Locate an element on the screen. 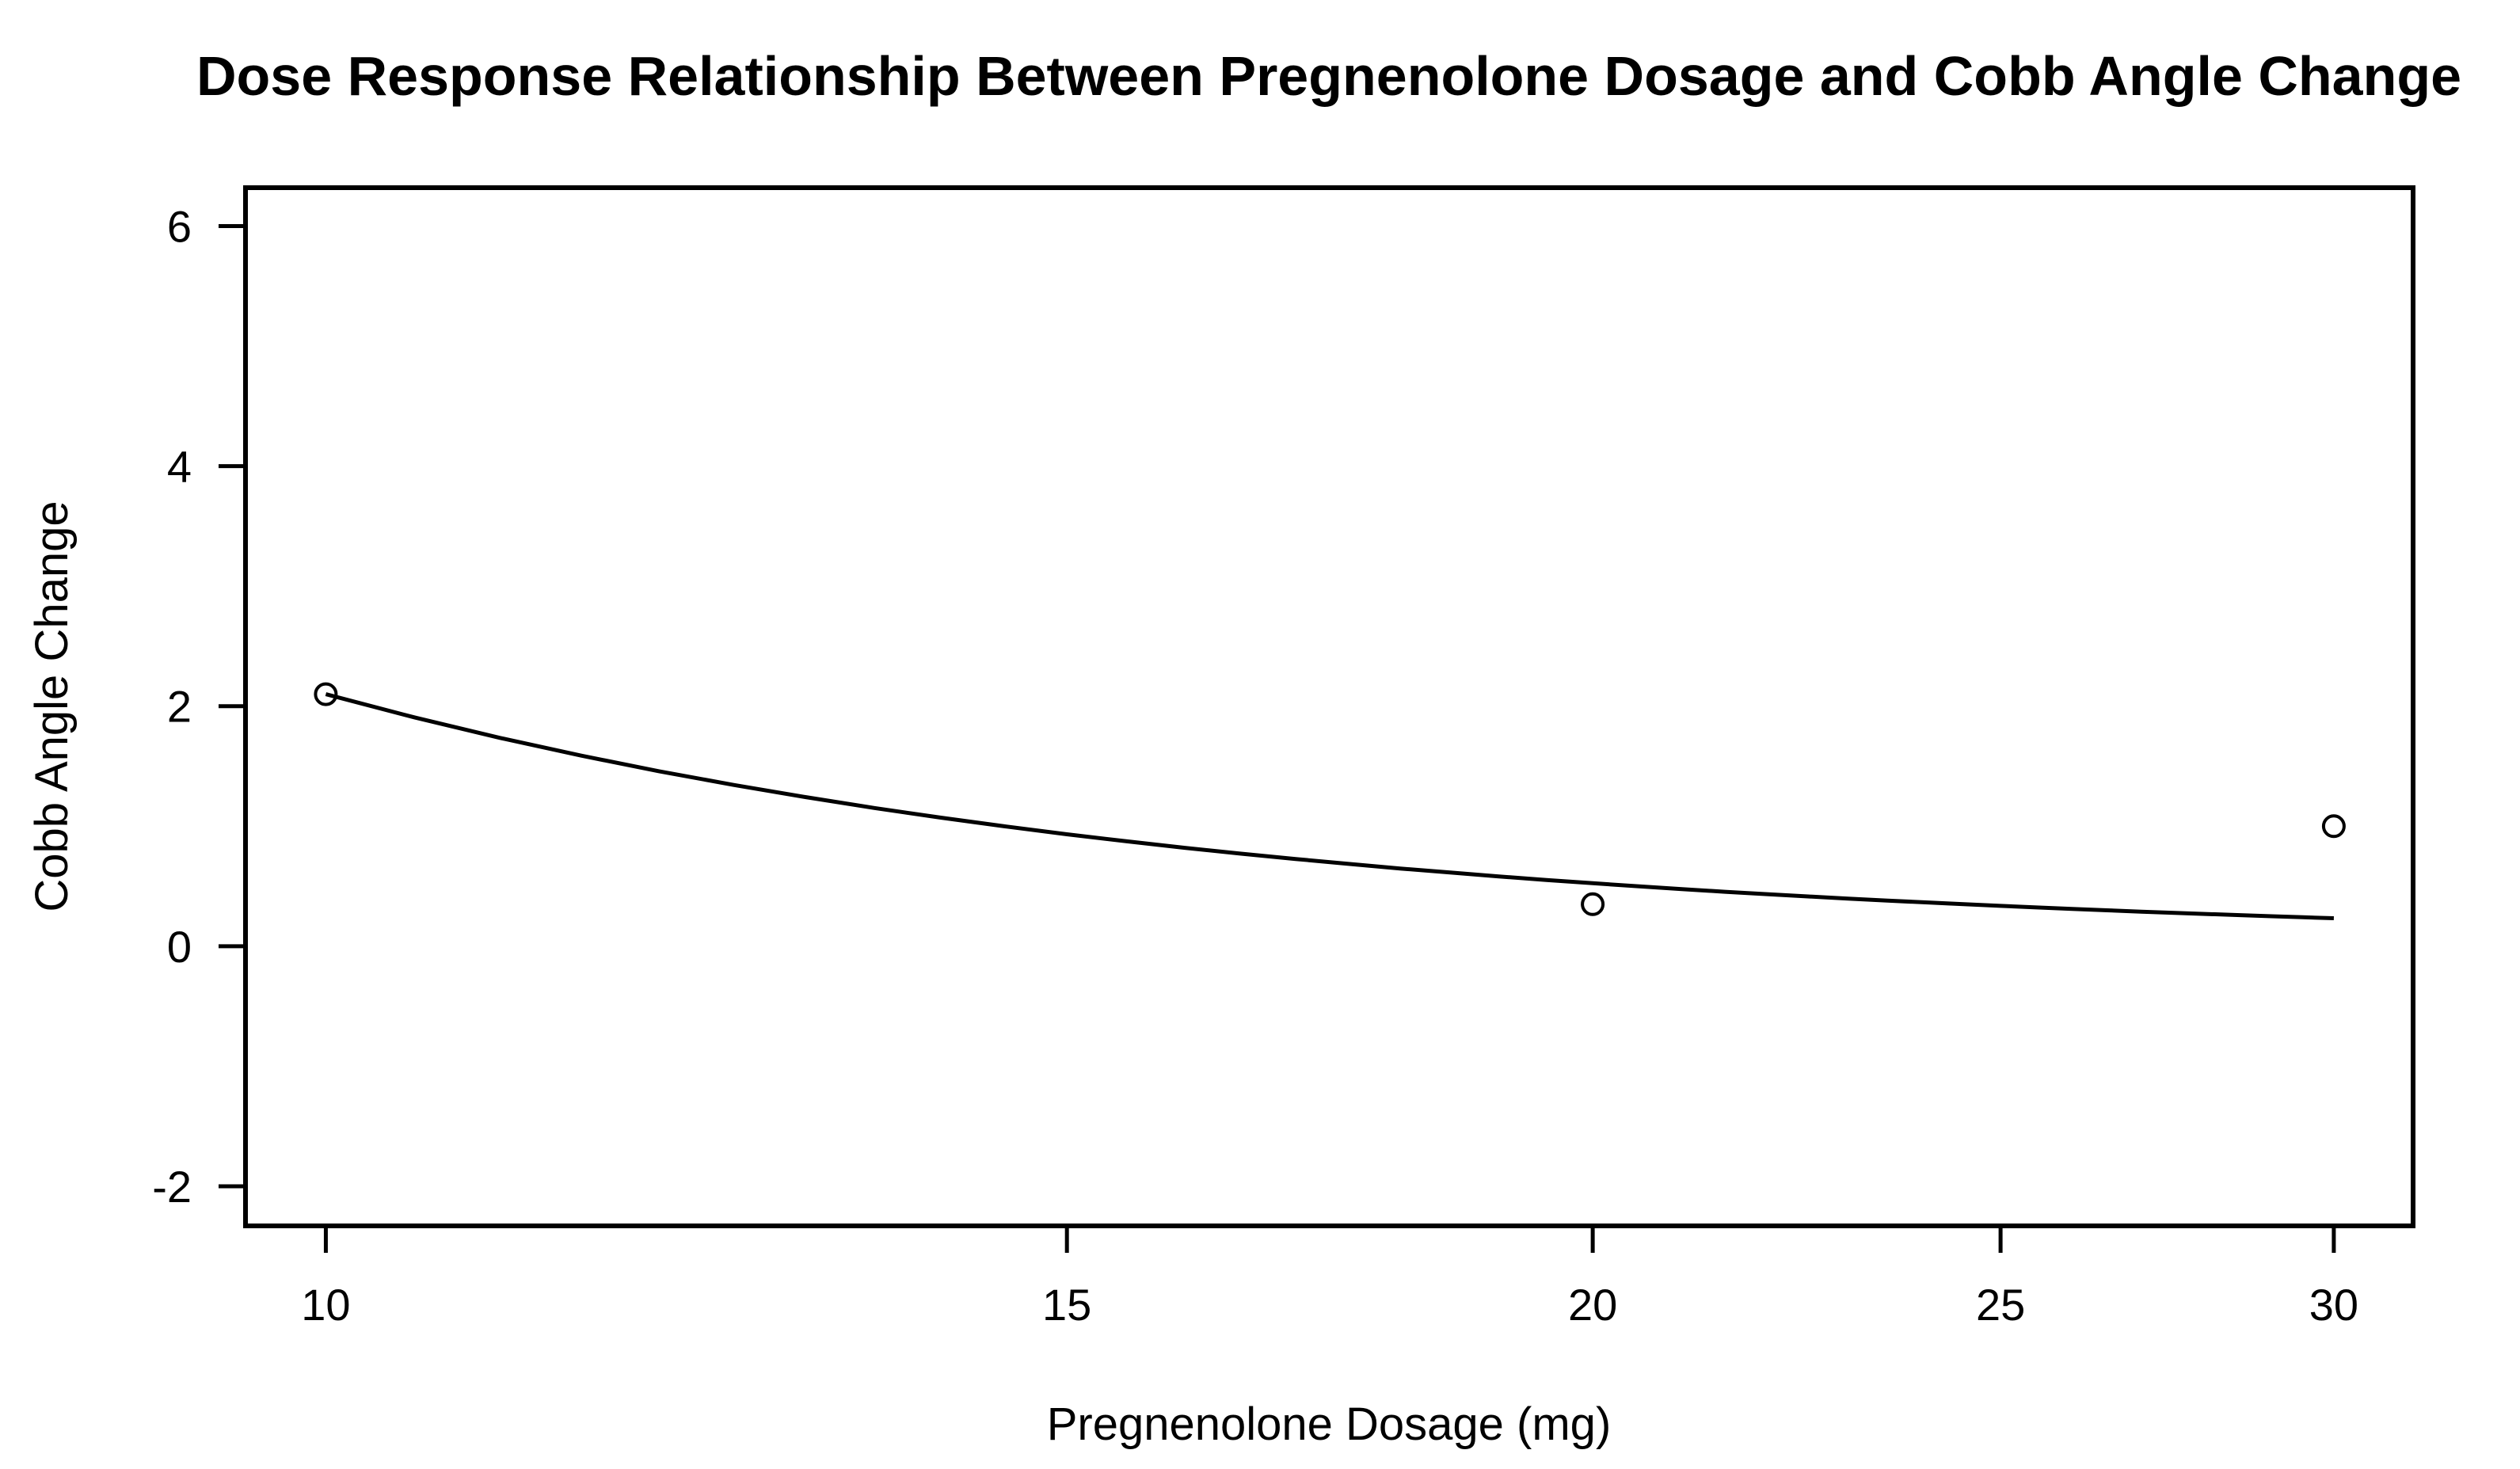 The width and height of the screenshot is (2520, 1469). y-axis-ticks is located at coordinates (232, 706).